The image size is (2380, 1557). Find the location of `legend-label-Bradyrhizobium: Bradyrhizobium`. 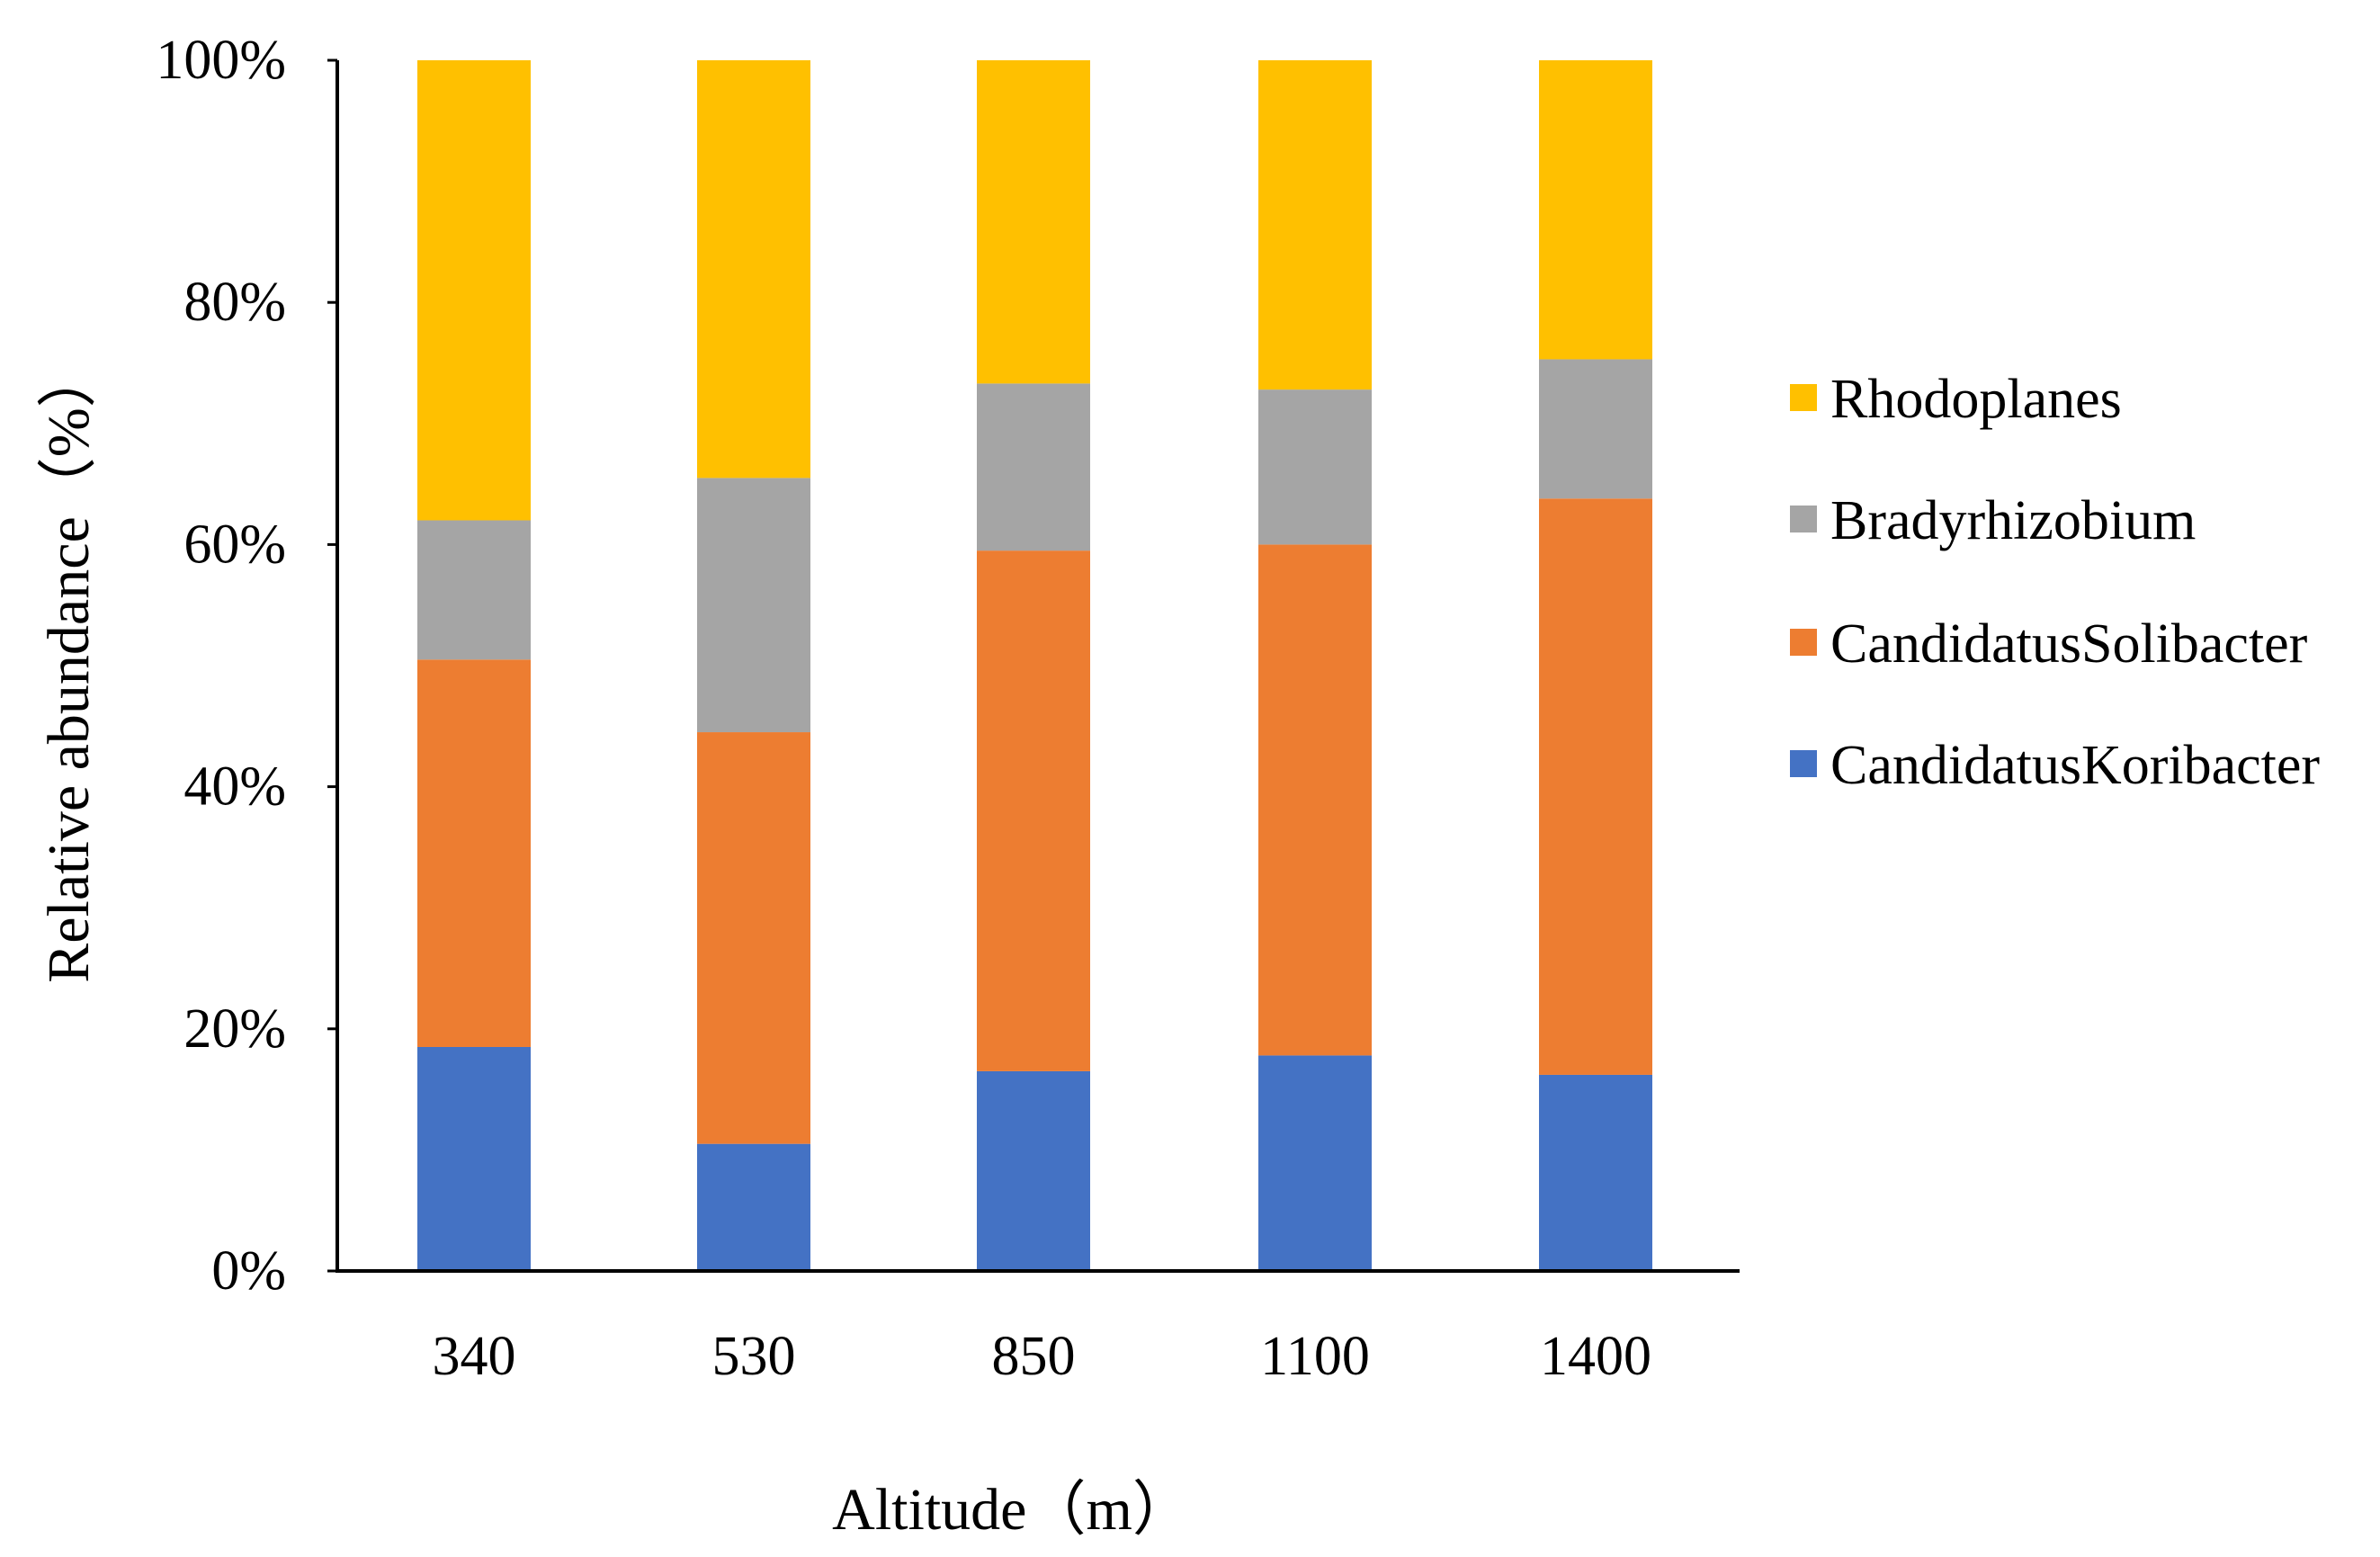

legend-label-Bradyrhizobium: Bradyrhizobium is located at coordinates (2013, 520).